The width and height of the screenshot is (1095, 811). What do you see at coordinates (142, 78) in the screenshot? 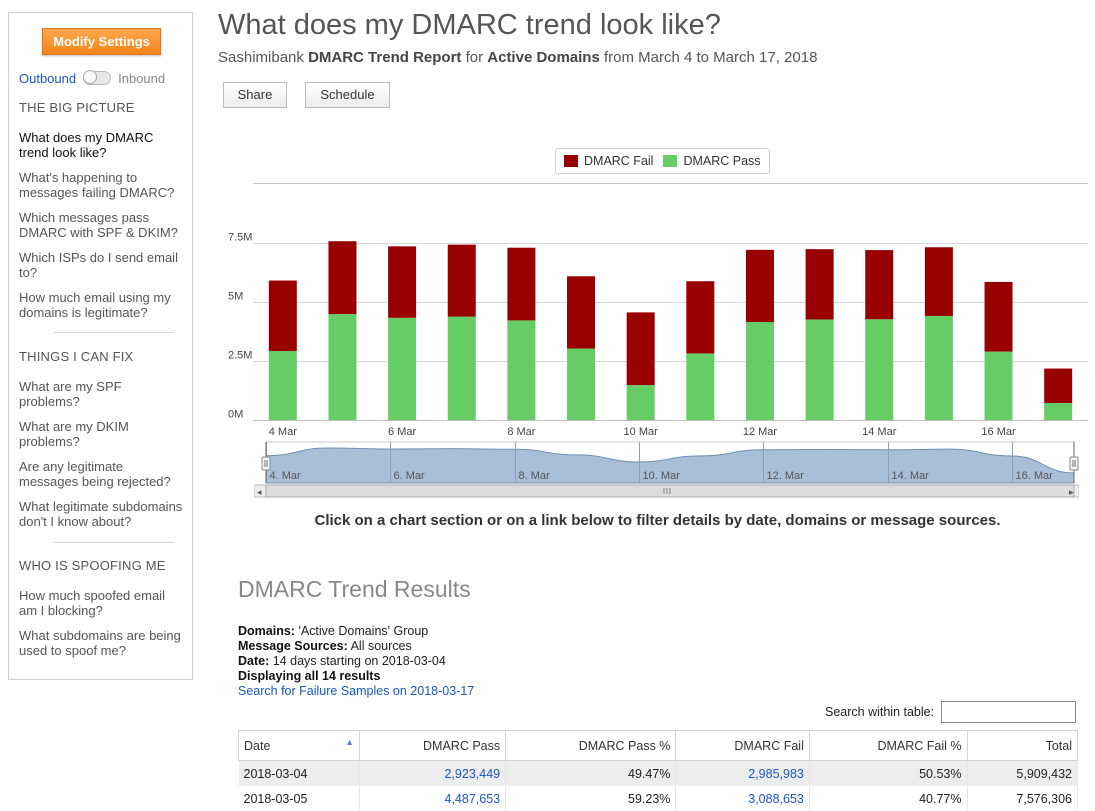
I see `inbound-toggle-label: Inbound` at bounding box center [142, 78].